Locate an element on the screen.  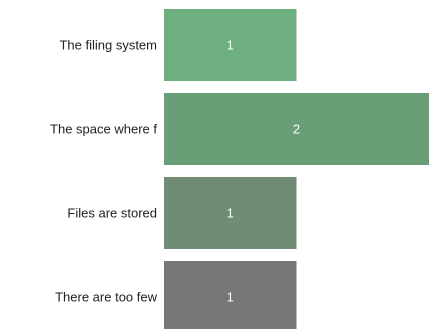
category-label: The filing system is located at coordinates (108, 45).